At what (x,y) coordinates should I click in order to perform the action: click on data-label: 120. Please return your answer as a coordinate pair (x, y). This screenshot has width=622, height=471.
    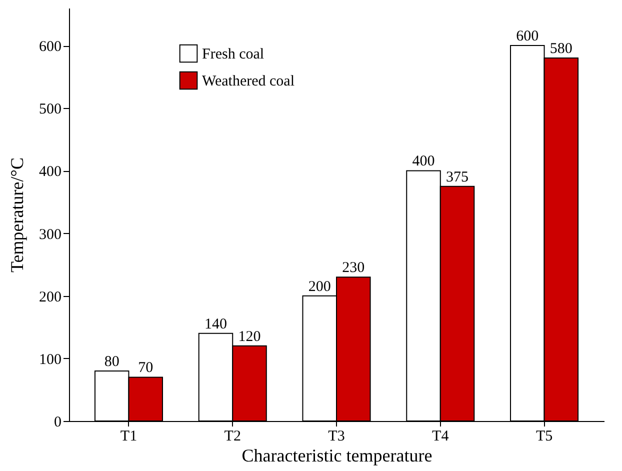
    Looking at the image, I should click on (249, 336).